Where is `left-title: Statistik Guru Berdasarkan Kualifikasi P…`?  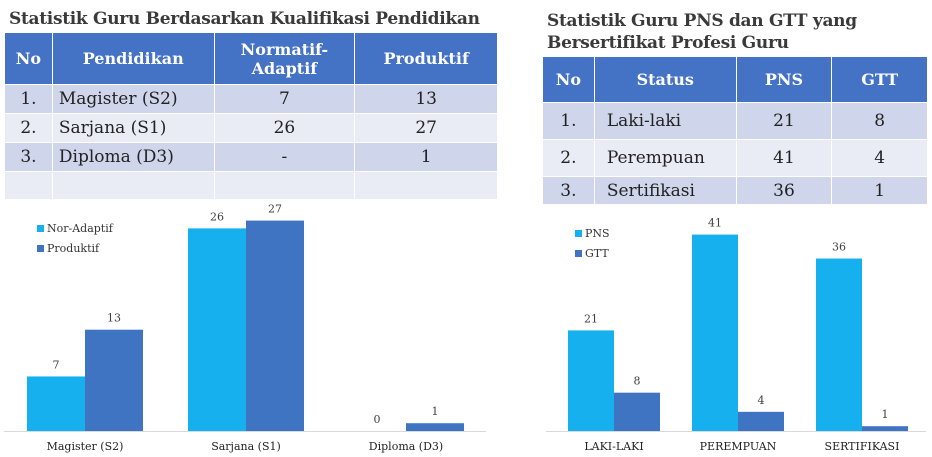 left-title: Statistik Guru Berdasarkan Kualifikasi P… is located at coordinates (244, 19).